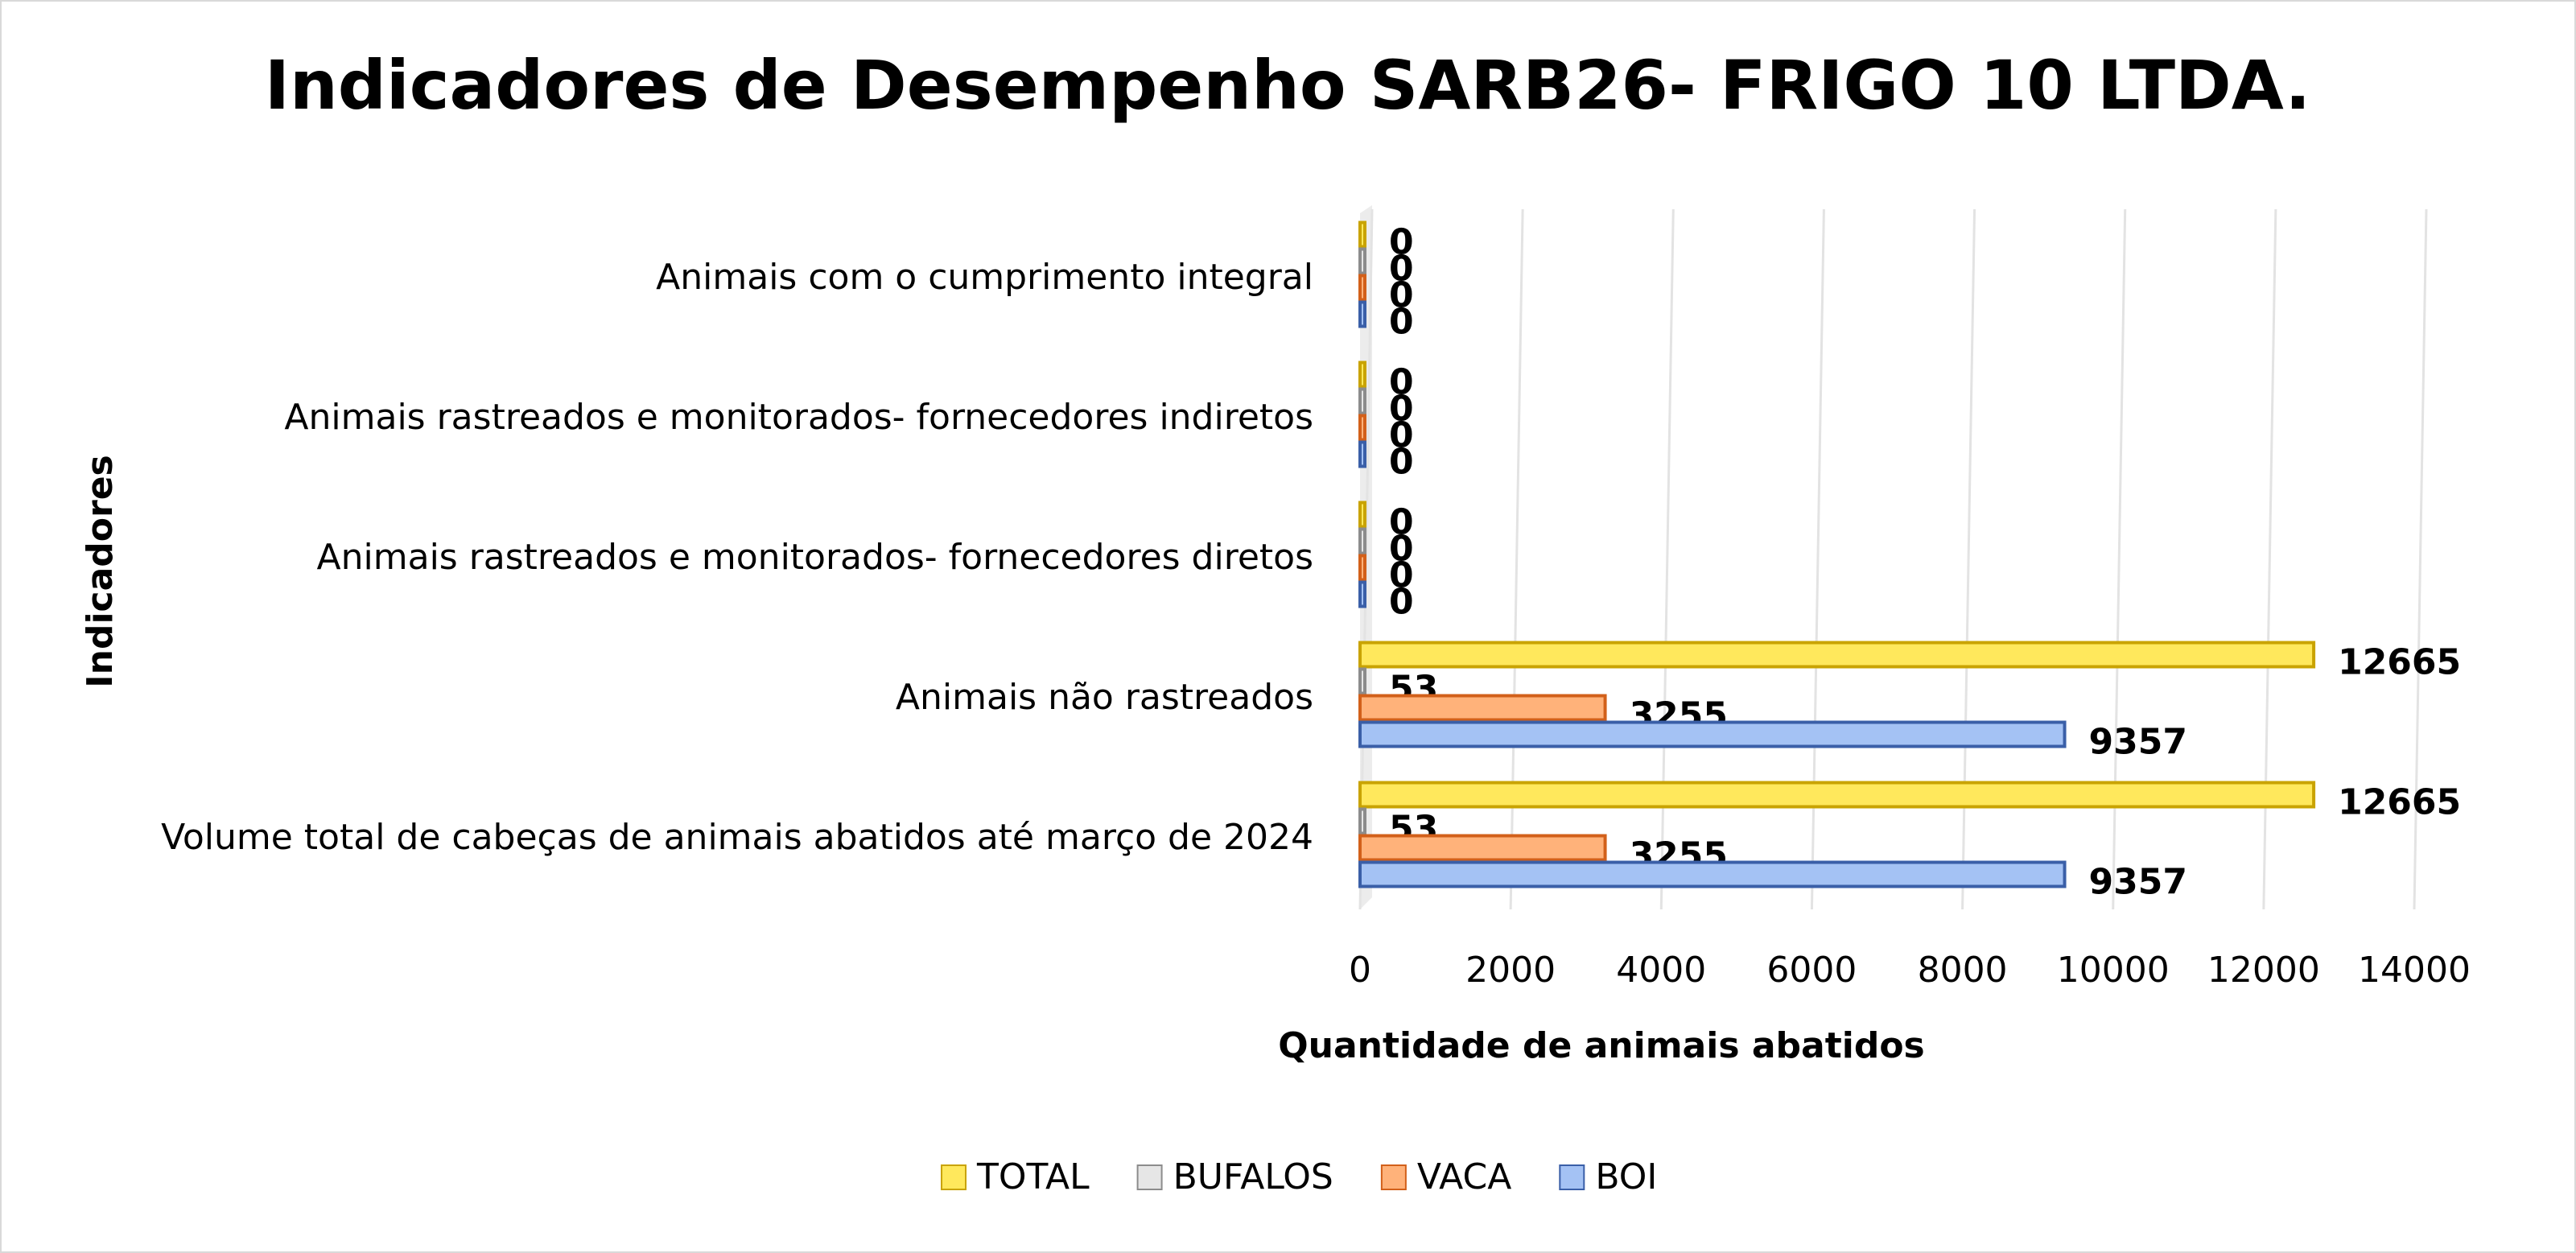 This screenshot has width=2576, height=1253. What do you see at coordinates (1360, 970) in the screenshot?
I see `x-tick-label: 0` at bounding box center [1360, 970].